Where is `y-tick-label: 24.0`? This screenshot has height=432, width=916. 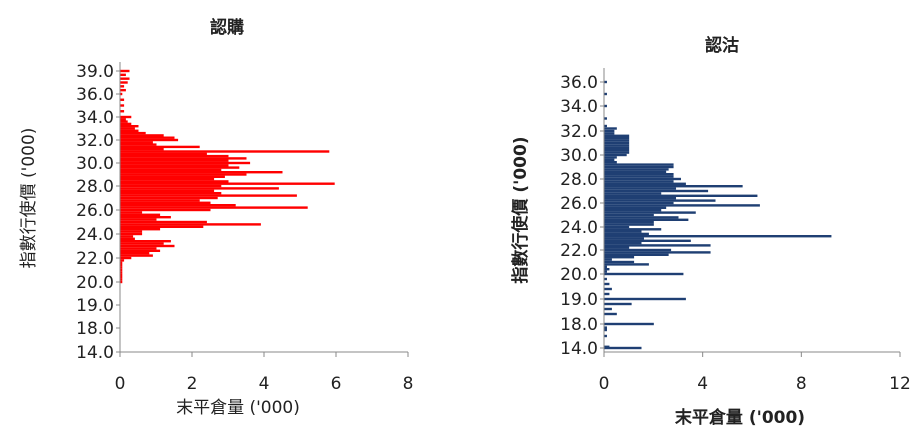
y-tick-label: 24.0 is located at coordinates (579, 228).